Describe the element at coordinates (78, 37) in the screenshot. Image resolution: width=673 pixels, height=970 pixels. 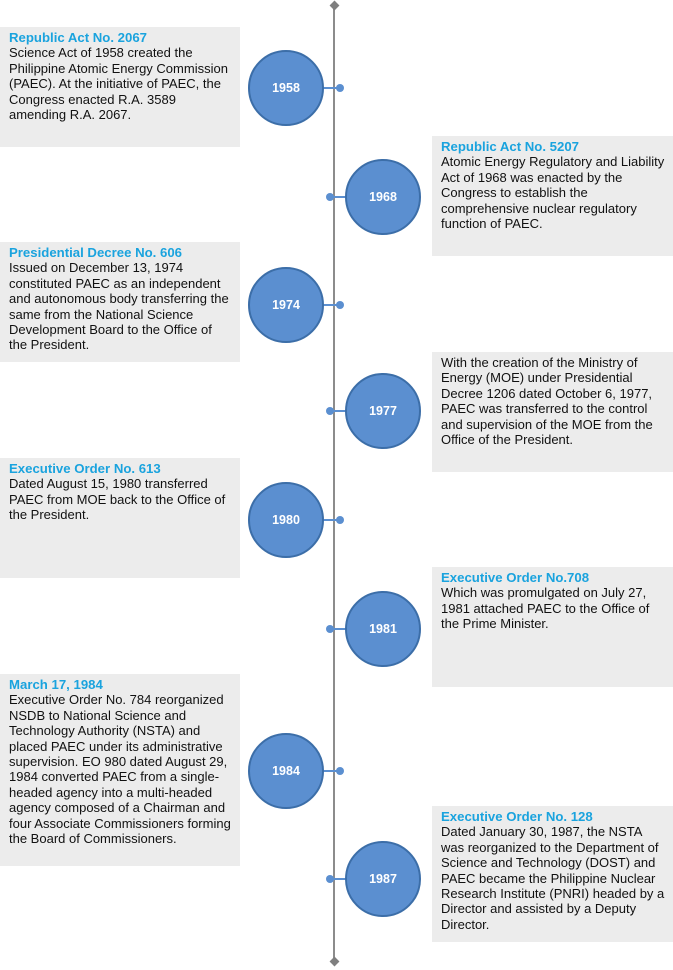
I see `event-title: Republic Act No. 2067` at that location.